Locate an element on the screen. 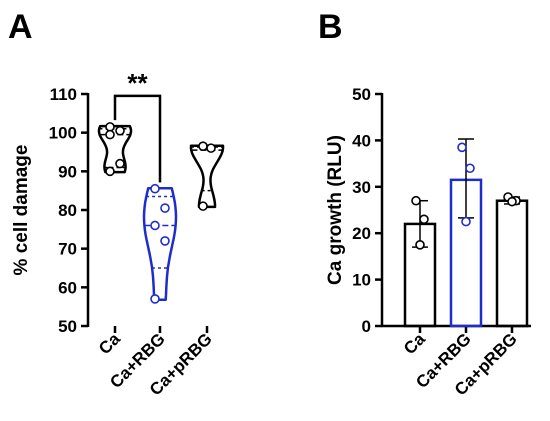  significance-label: ** is located at coordinates (137, 83).